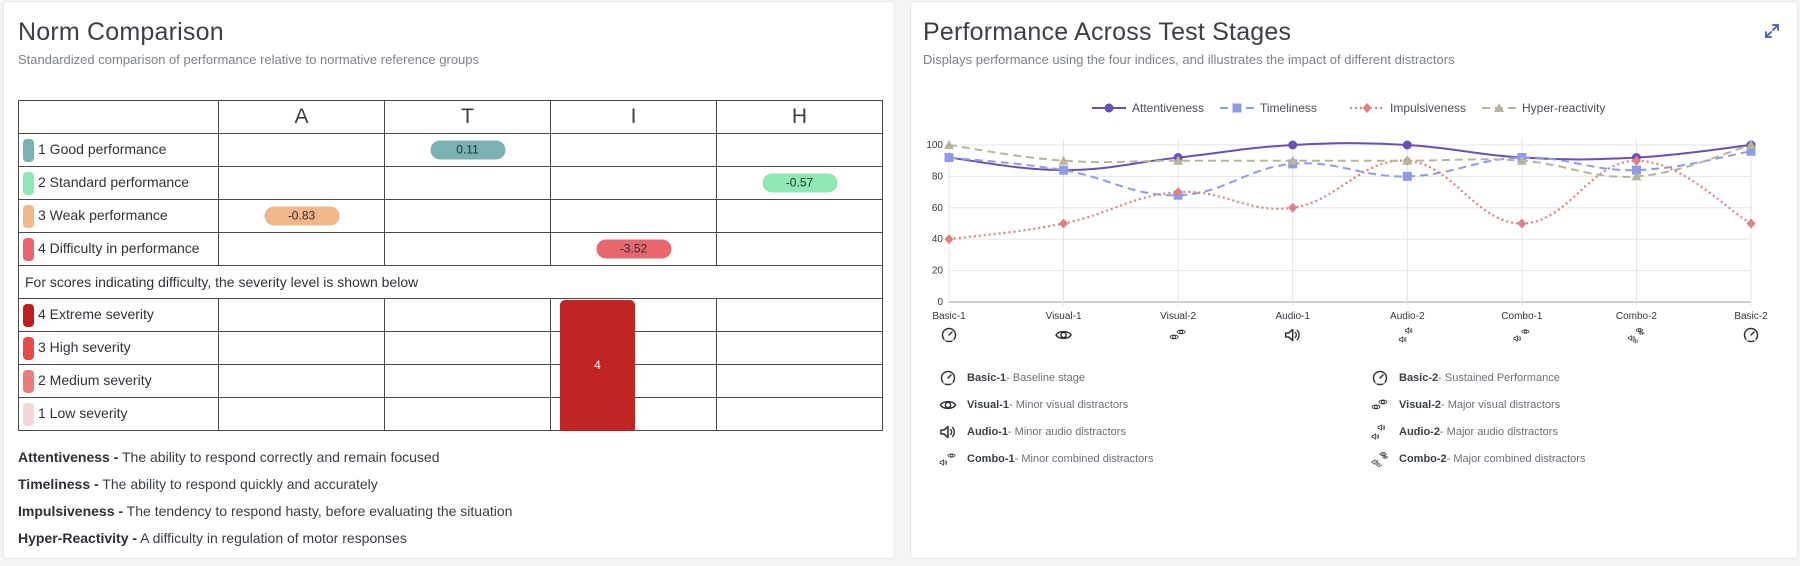  I want to click on severity-label-text: 1 Low severity, so click(83, 412).